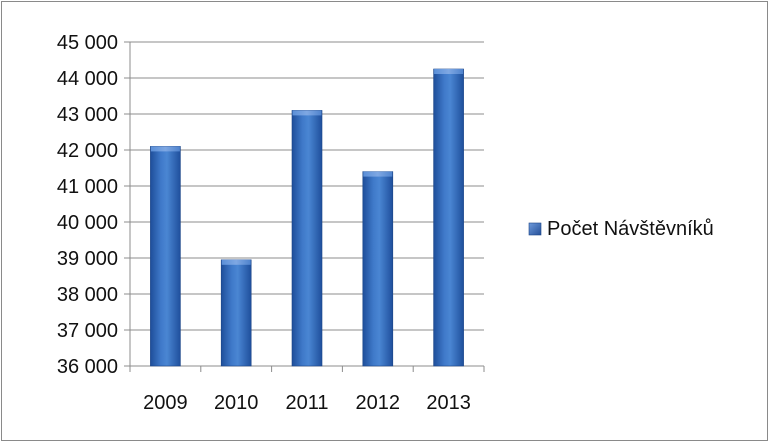 This screenshot has width=771, height=444. Describe the element at coordinates (87, 79) in the screenshot. I see `y-tick-label: 44 000` at that location.